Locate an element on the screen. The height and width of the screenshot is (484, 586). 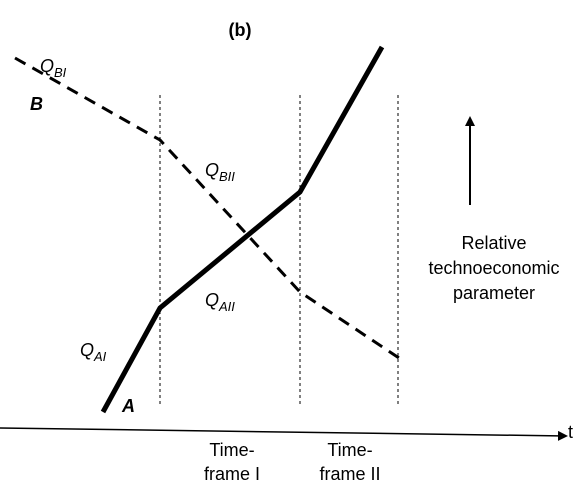
timeframe-label: frame II is located at coordinates (349, 474).